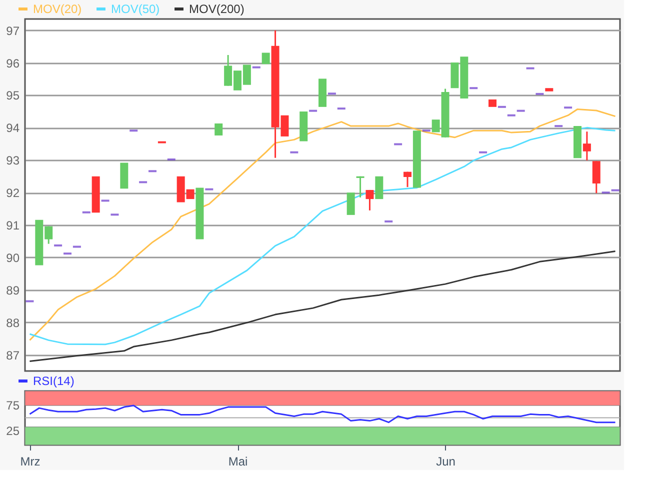  Describe the element at coordinates (13, 31) in the screenshot. I see `y-tick-label: 97` at that location.